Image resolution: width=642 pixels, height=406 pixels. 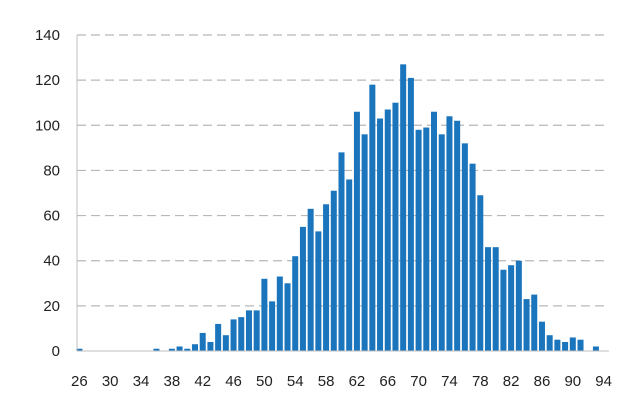 What do you see at coordinates (47, 35) in the screenshot?
I see `y-tick-label: 140` at bounding box center [47, 35].